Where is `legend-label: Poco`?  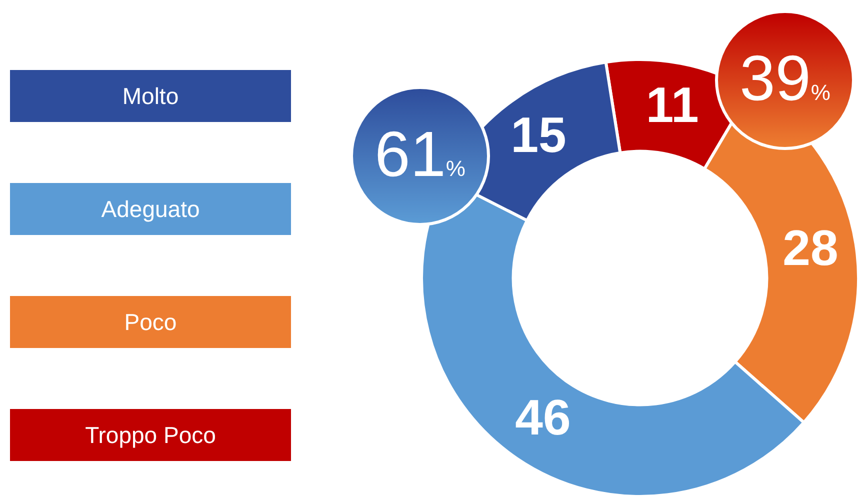
legend-label: Poco is located at coordinates (150, 322).